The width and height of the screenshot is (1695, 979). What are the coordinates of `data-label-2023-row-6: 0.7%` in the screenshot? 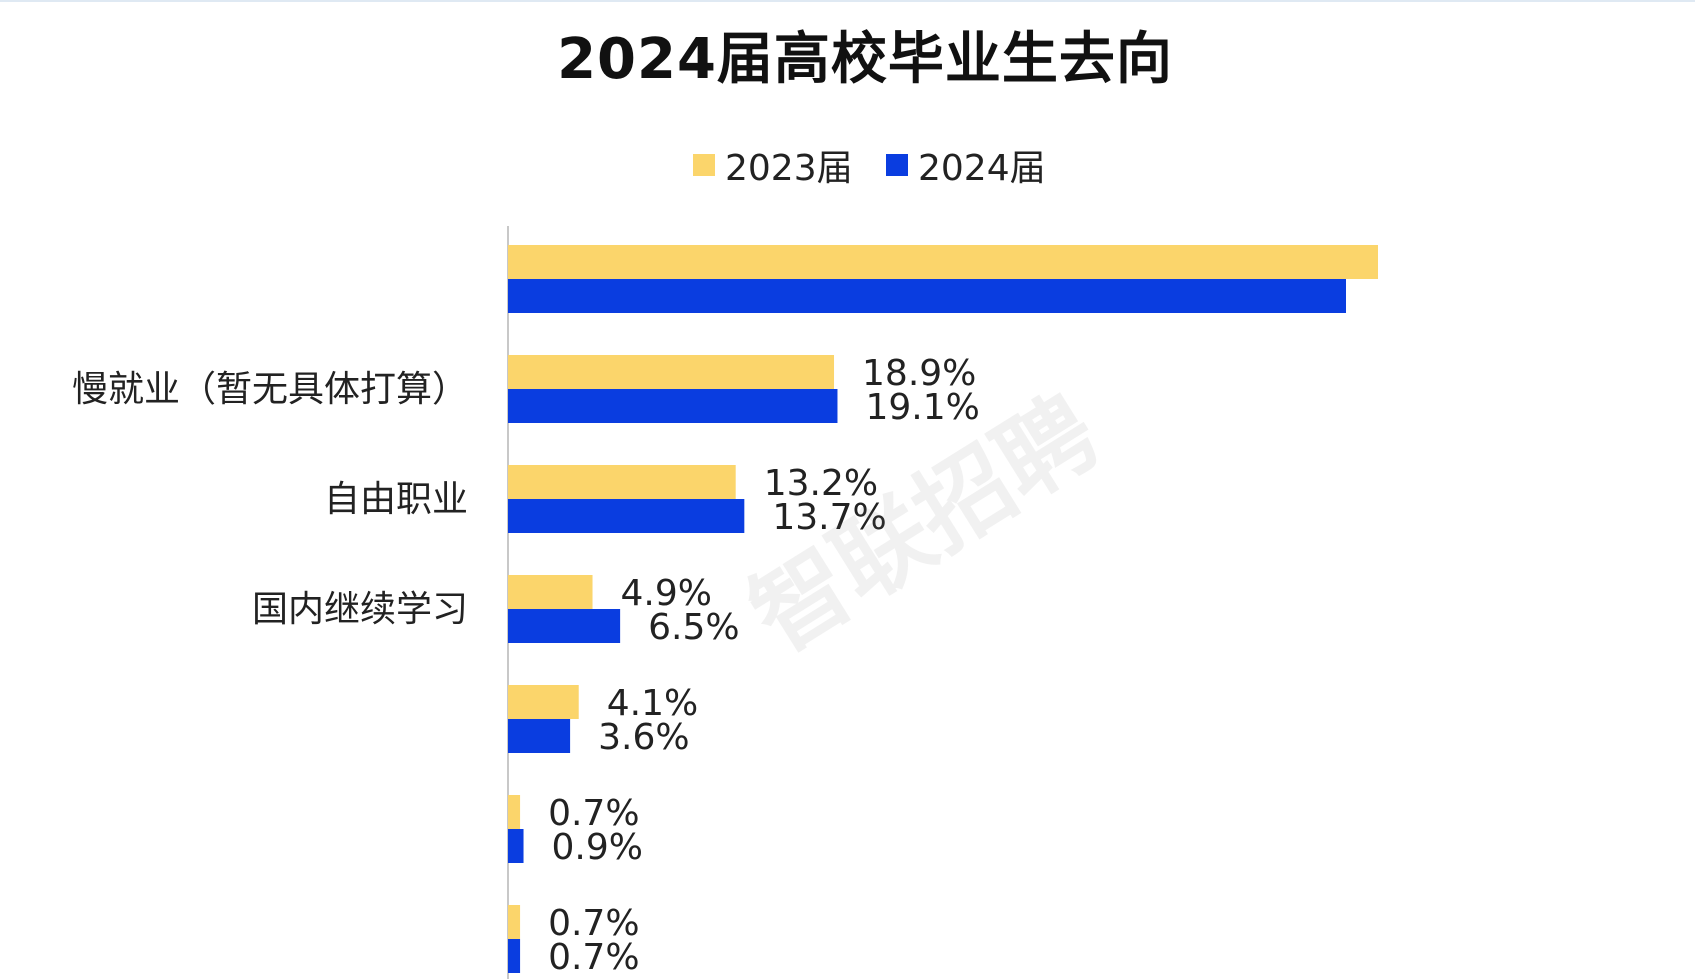 It's located at (593, 813).